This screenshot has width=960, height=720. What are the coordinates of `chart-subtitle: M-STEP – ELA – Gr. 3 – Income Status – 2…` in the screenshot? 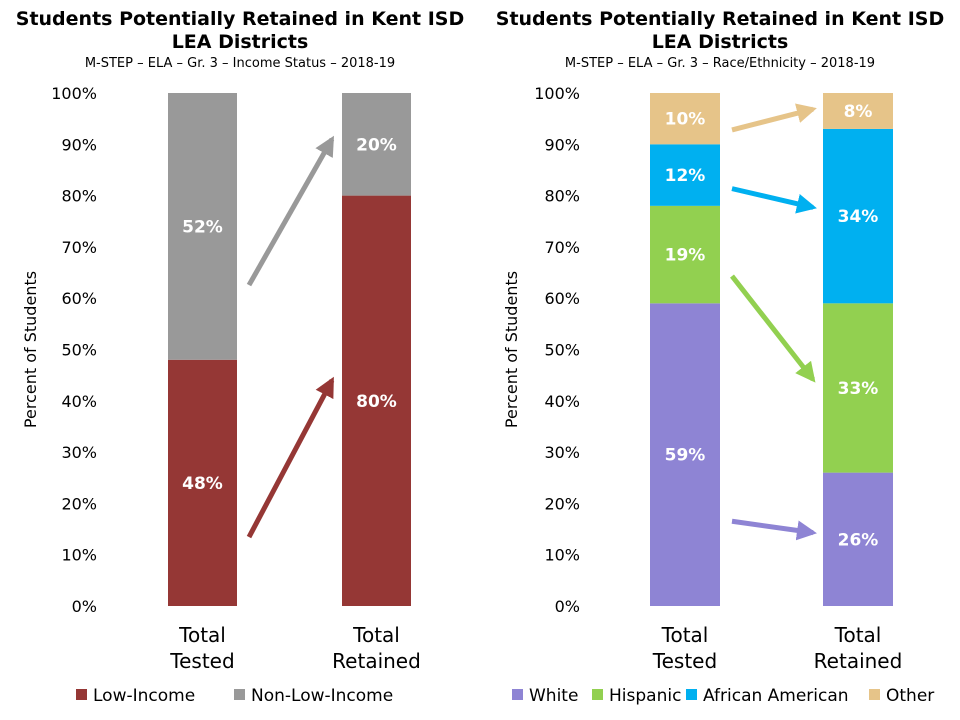 It's located at (240, 63).